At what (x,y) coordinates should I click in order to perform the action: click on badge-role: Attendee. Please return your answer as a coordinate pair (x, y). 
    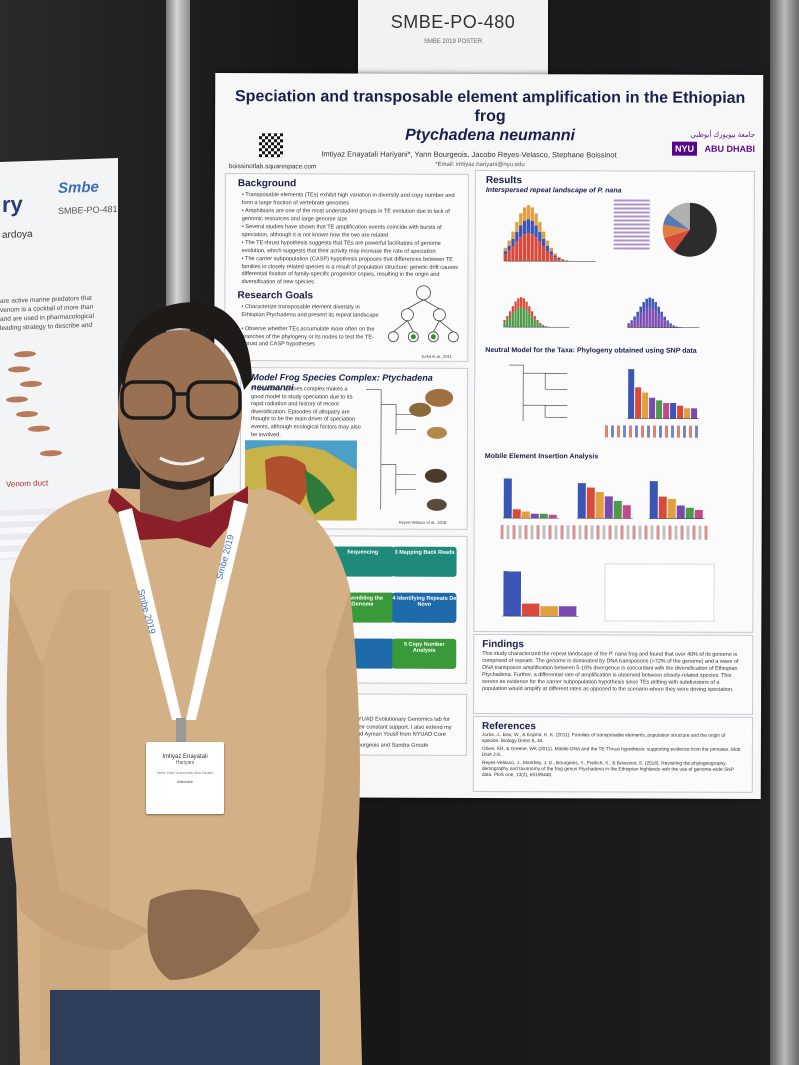
    Looking at the image, I should click on (184, 781).